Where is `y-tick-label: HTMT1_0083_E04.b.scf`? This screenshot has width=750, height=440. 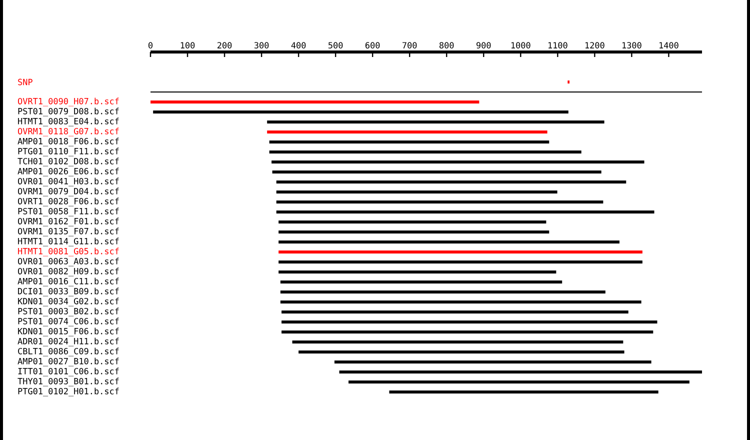
y-tick-label: HTMT1_0083_E04.b.scf is located at coordinates (68, 122).